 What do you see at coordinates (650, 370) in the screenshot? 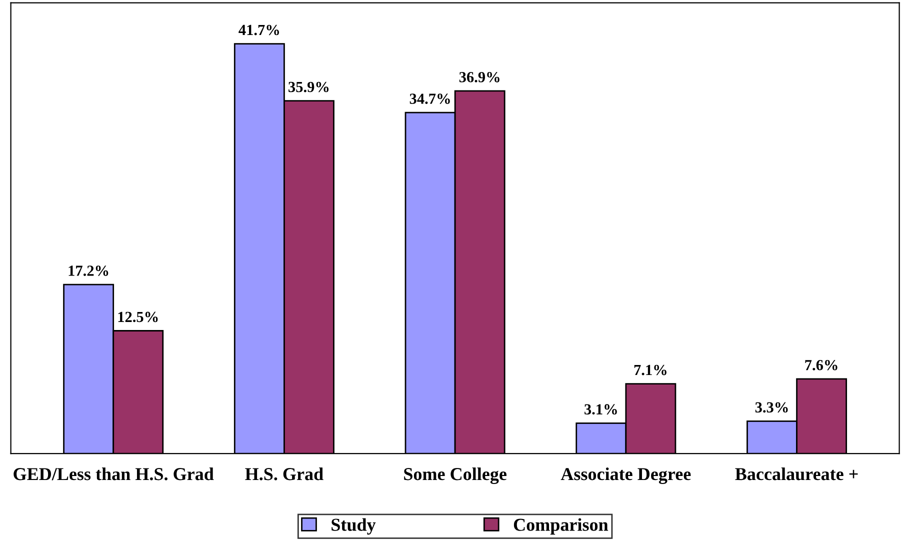
I see `data-label: 7.1%` at bounding box center [650, 370].